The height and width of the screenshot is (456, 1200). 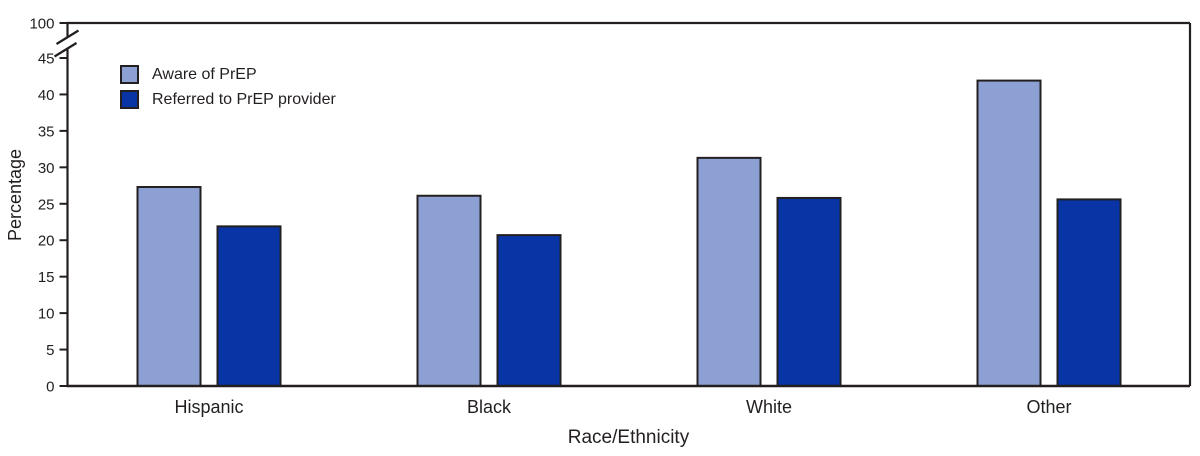 I want to click on y-axis-title: Percentage, so click(x=15, y=195).